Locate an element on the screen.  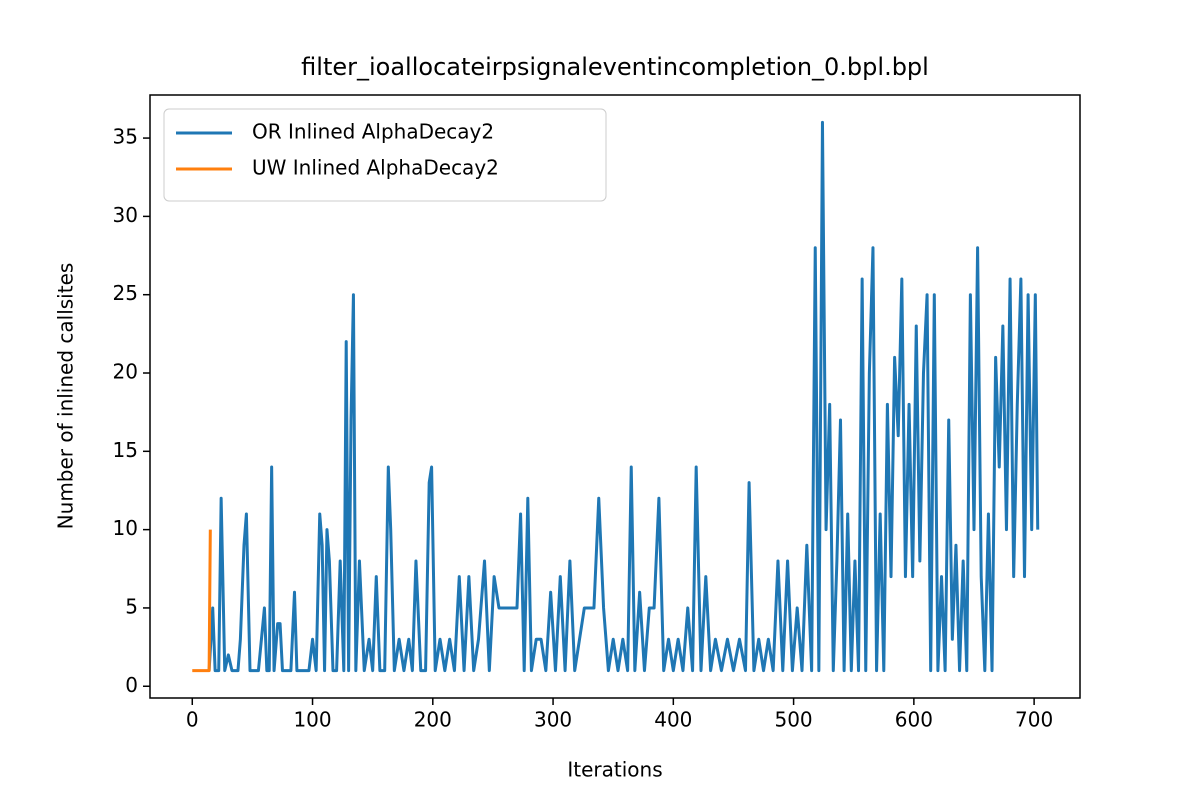
y-tick-label: 0 is located at coordinates (131, 685).